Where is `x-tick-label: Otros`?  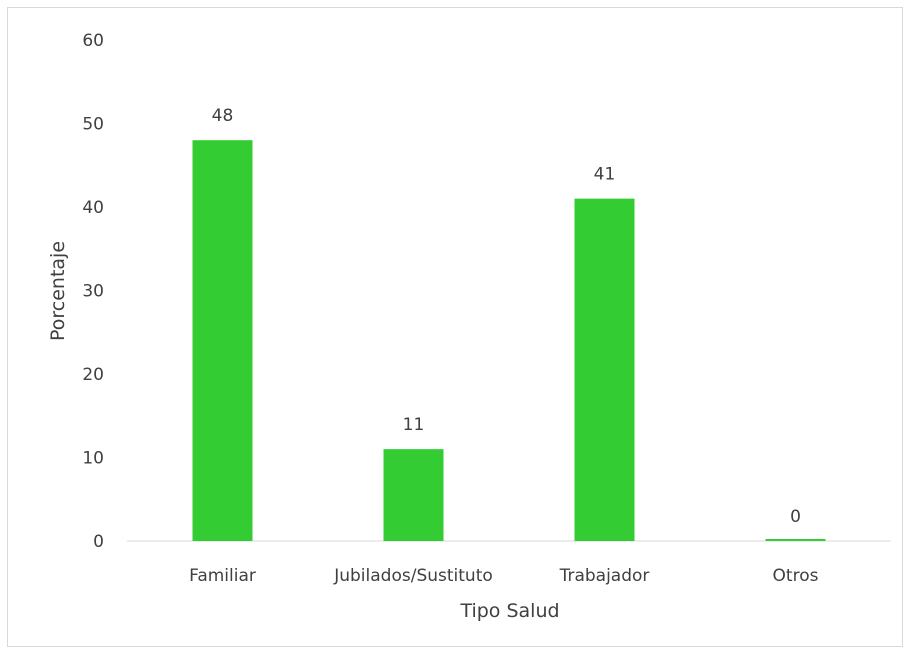 x-tick-label: Otros is located at coordinates (796, 576).